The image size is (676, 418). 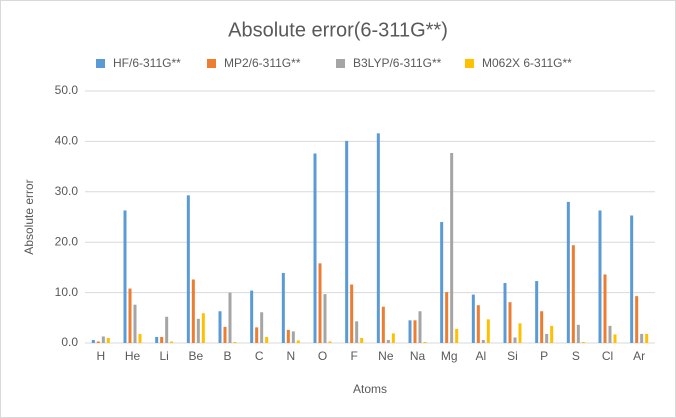 I want to click on chart-title: Absolute error(6-311G**), so click(x=338, y=30).